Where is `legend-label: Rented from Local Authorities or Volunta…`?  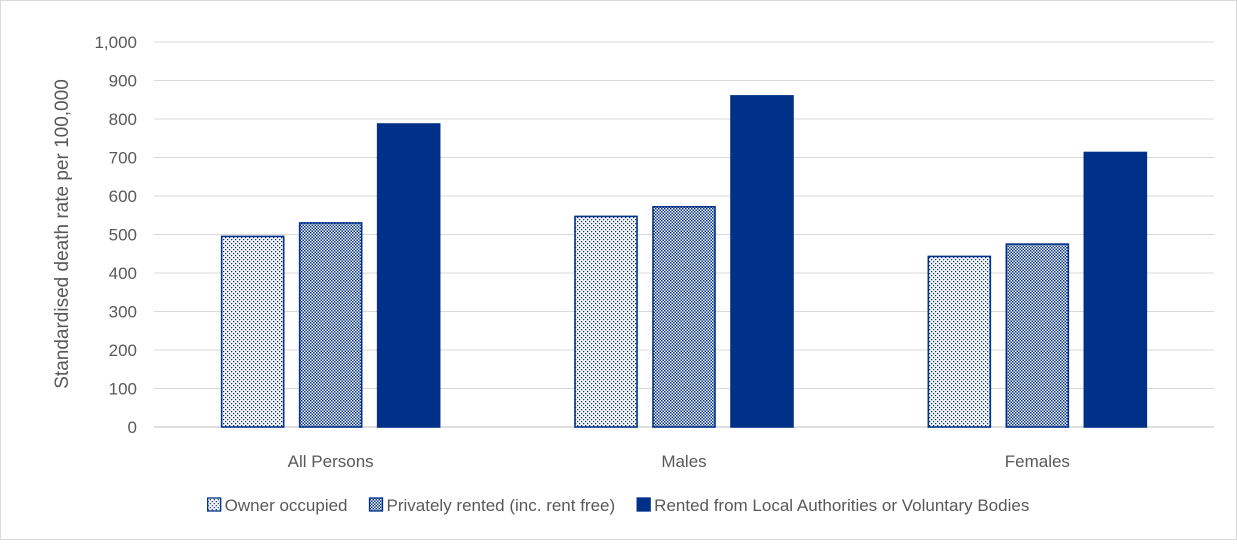 legend-label: Rented from Local Authorities or Volunta… is located at coordinates (841, 505).